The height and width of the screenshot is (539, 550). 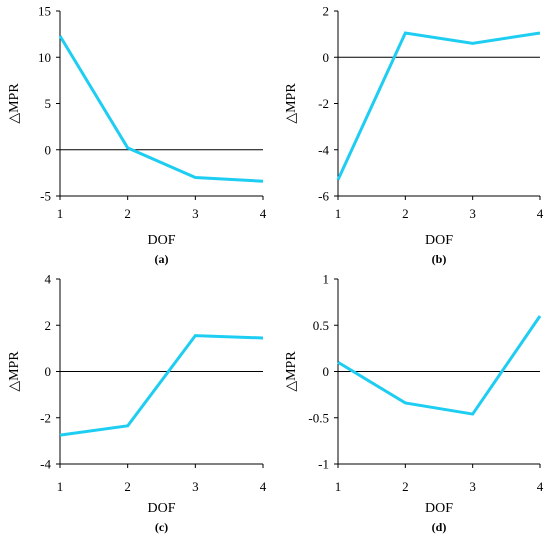 What do you see at coordinates (291, 371) in the screenshot?
I see `y-axis-title-d: △MPR` at bounding box center [291, 371].